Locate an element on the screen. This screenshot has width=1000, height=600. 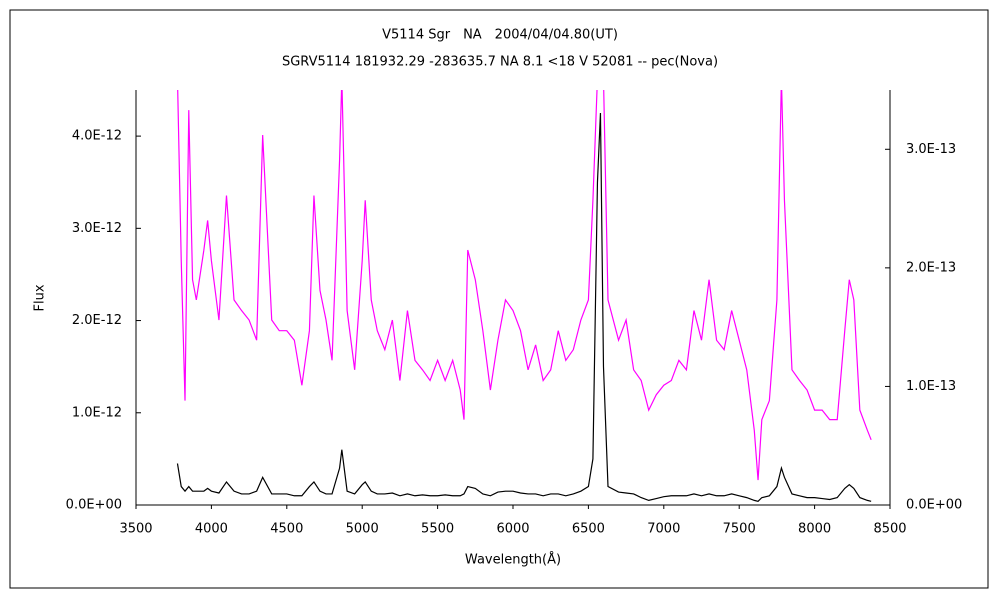
y2-tick-label: 1.0E-13 is located at coordinates (931, 386).